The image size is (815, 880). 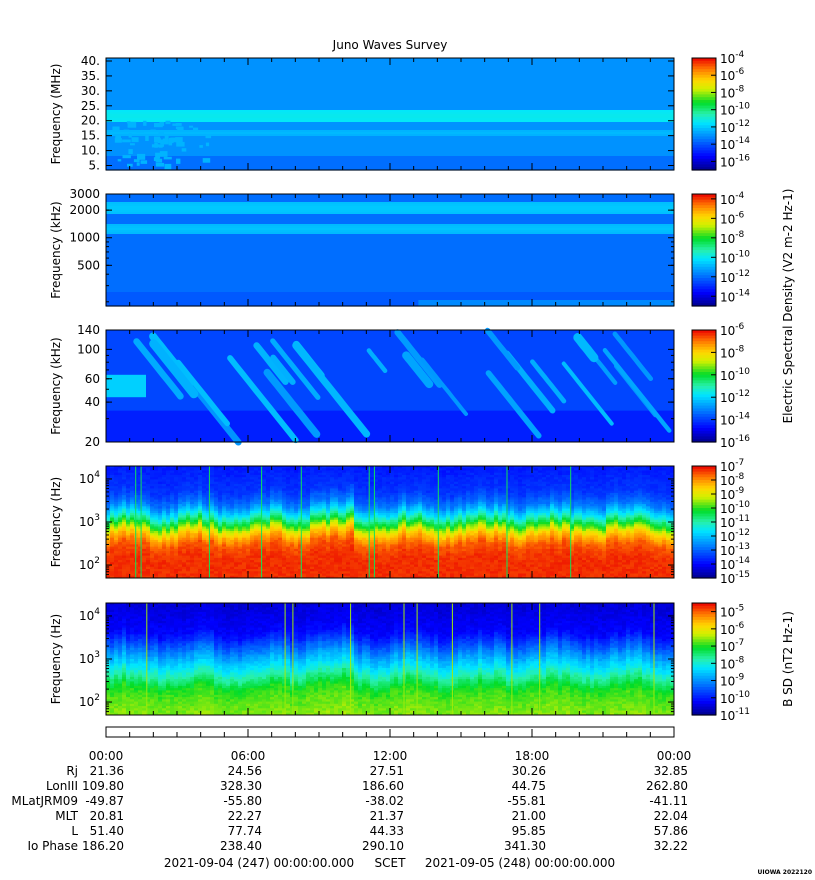 What do you see at coordinates (735, 397) in the screenshot?
I see `colorbar-tick-label: 10-12` at bounding box center [735, 397].